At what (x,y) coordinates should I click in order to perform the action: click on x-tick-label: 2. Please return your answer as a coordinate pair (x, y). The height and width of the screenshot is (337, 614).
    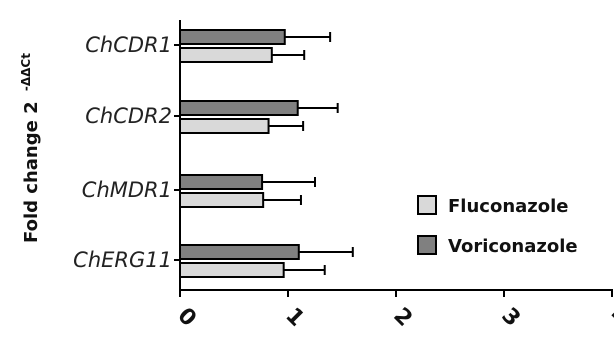
    Looking at the image, I should click on (402, 317).